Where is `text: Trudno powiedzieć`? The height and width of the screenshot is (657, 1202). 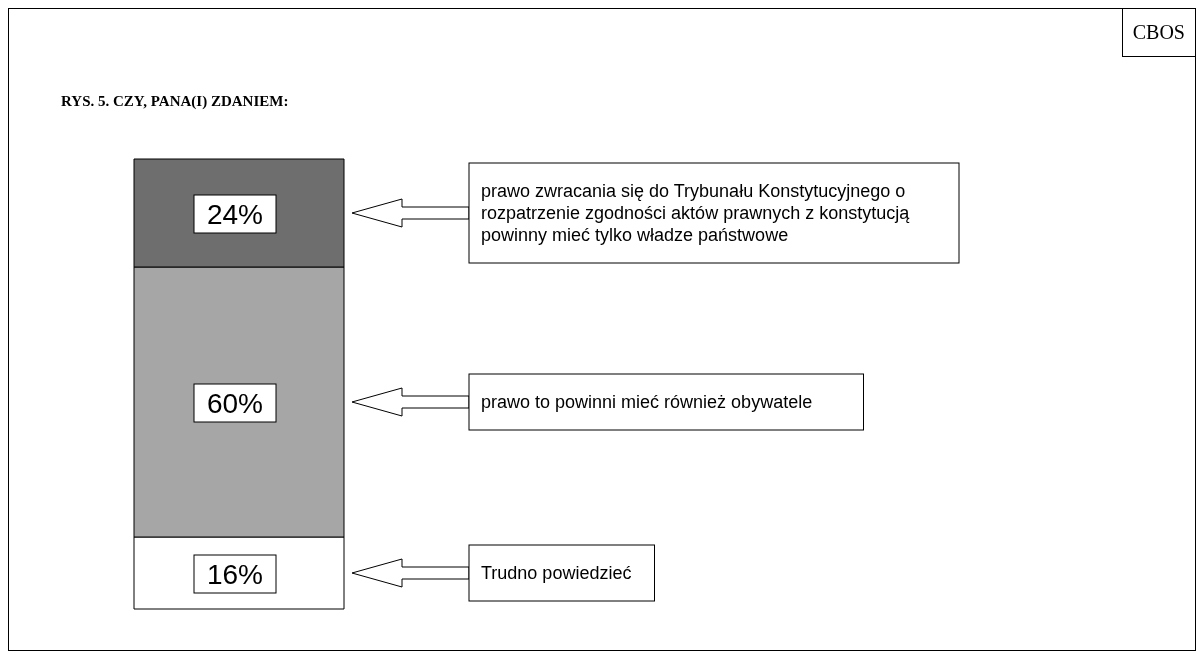
text: Trudno powiedzieć is located at coordinates (556, 573).